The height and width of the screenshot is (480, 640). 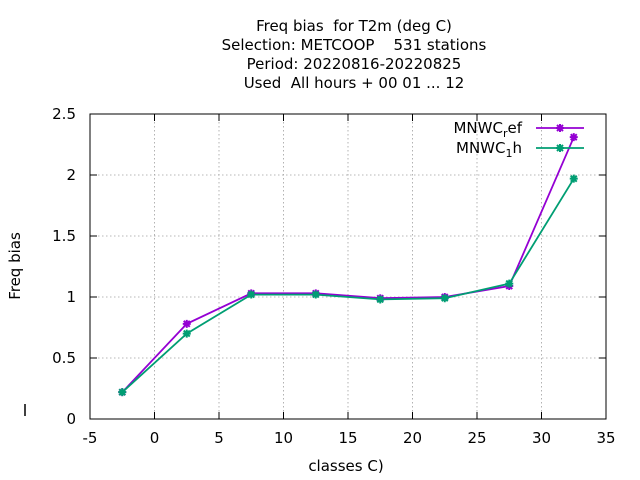 I want to click on x-tick-label: -5, so click(x=90, y=438).